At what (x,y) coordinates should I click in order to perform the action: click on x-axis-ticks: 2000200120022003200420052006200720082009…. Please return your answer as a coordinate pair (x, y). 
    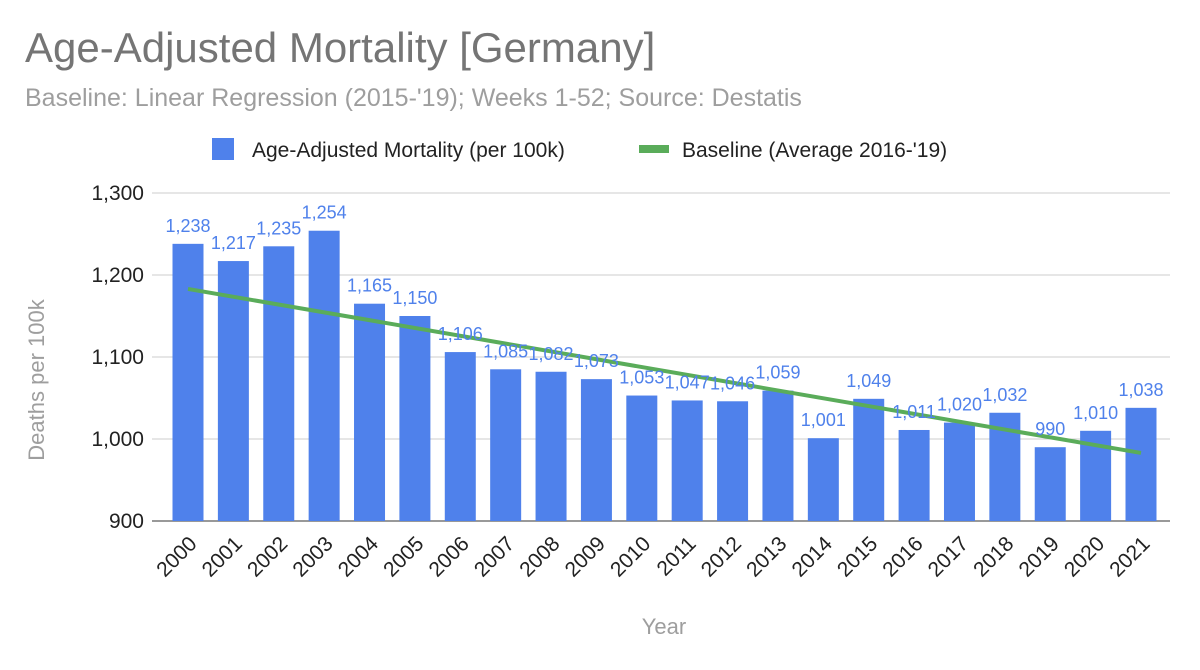
    Looking at the image, I should click on (653, 557).